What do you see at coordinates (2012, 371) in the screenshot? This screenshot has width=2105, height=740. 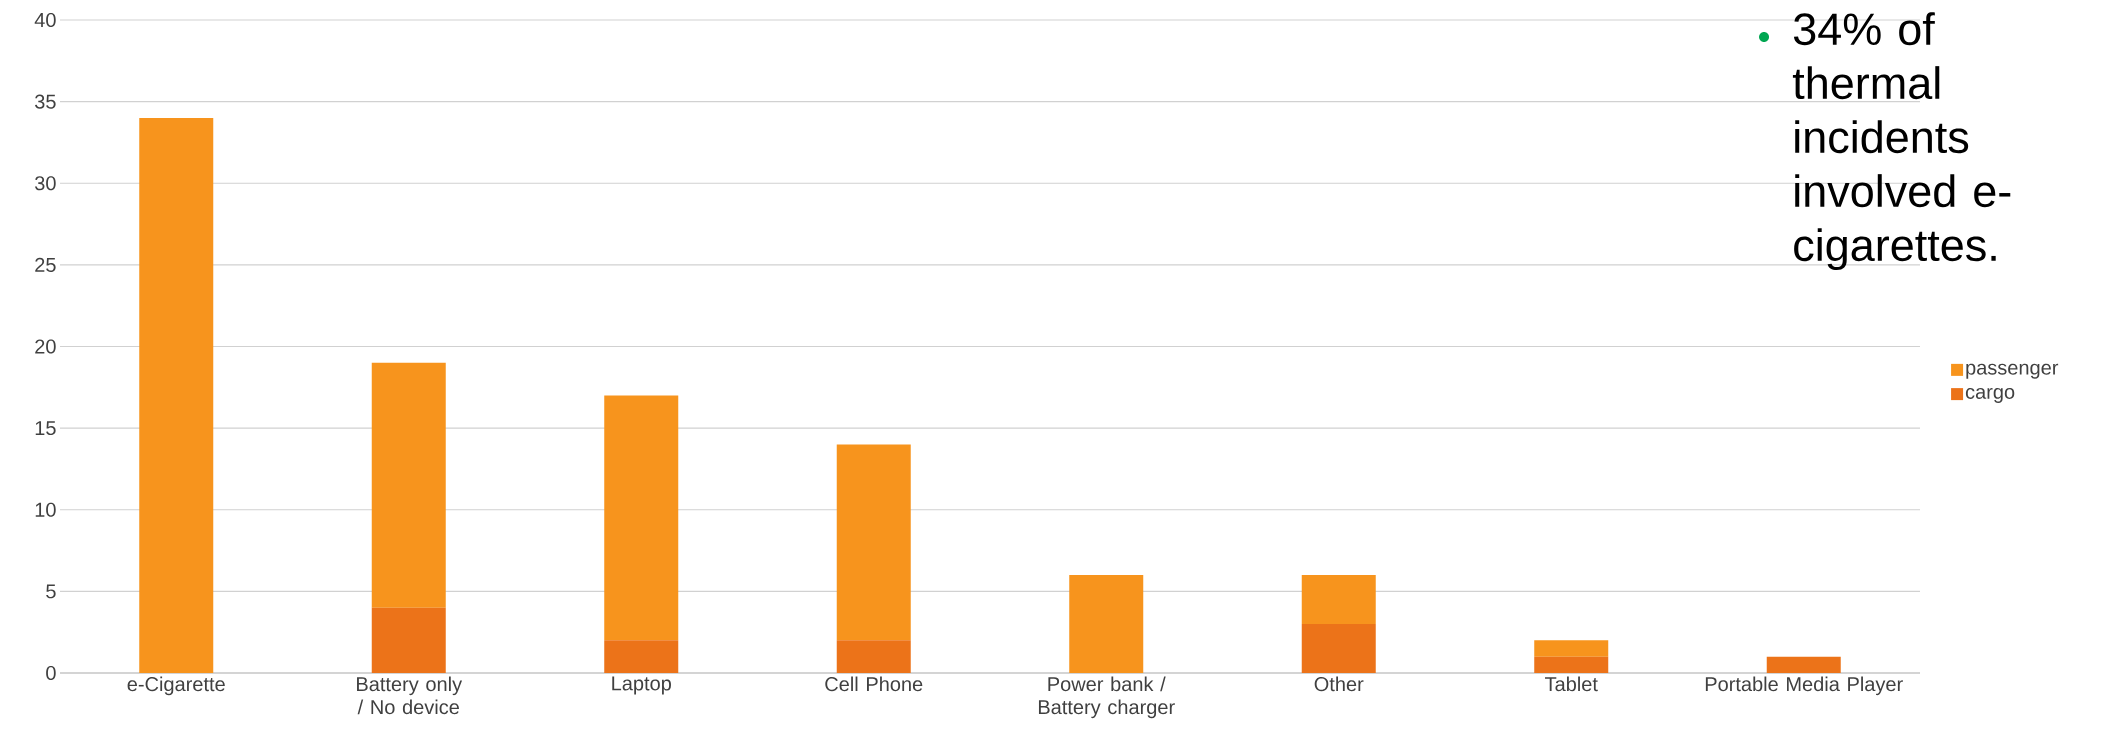 I see `legend-label: passenger` at bounding box center [2012, 371].